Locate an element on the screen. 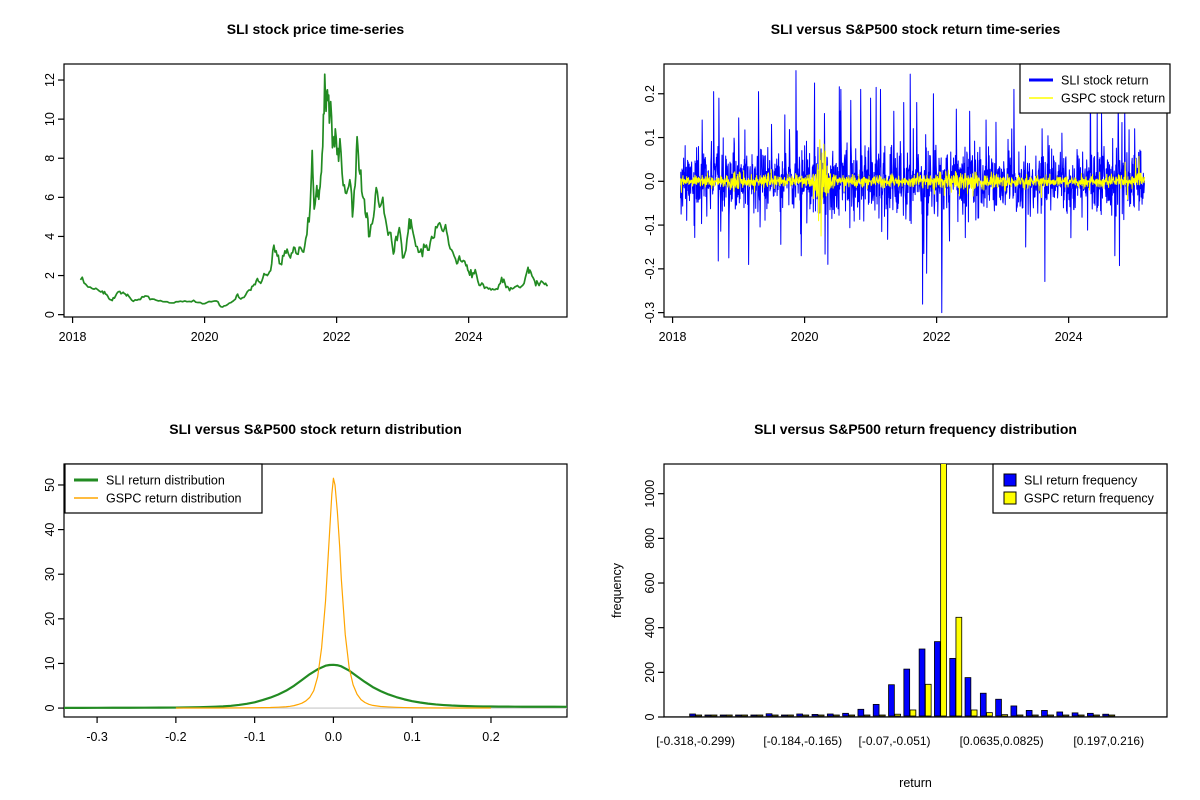  x-tick-label: 0.0 is located at coordinates (333, 737).